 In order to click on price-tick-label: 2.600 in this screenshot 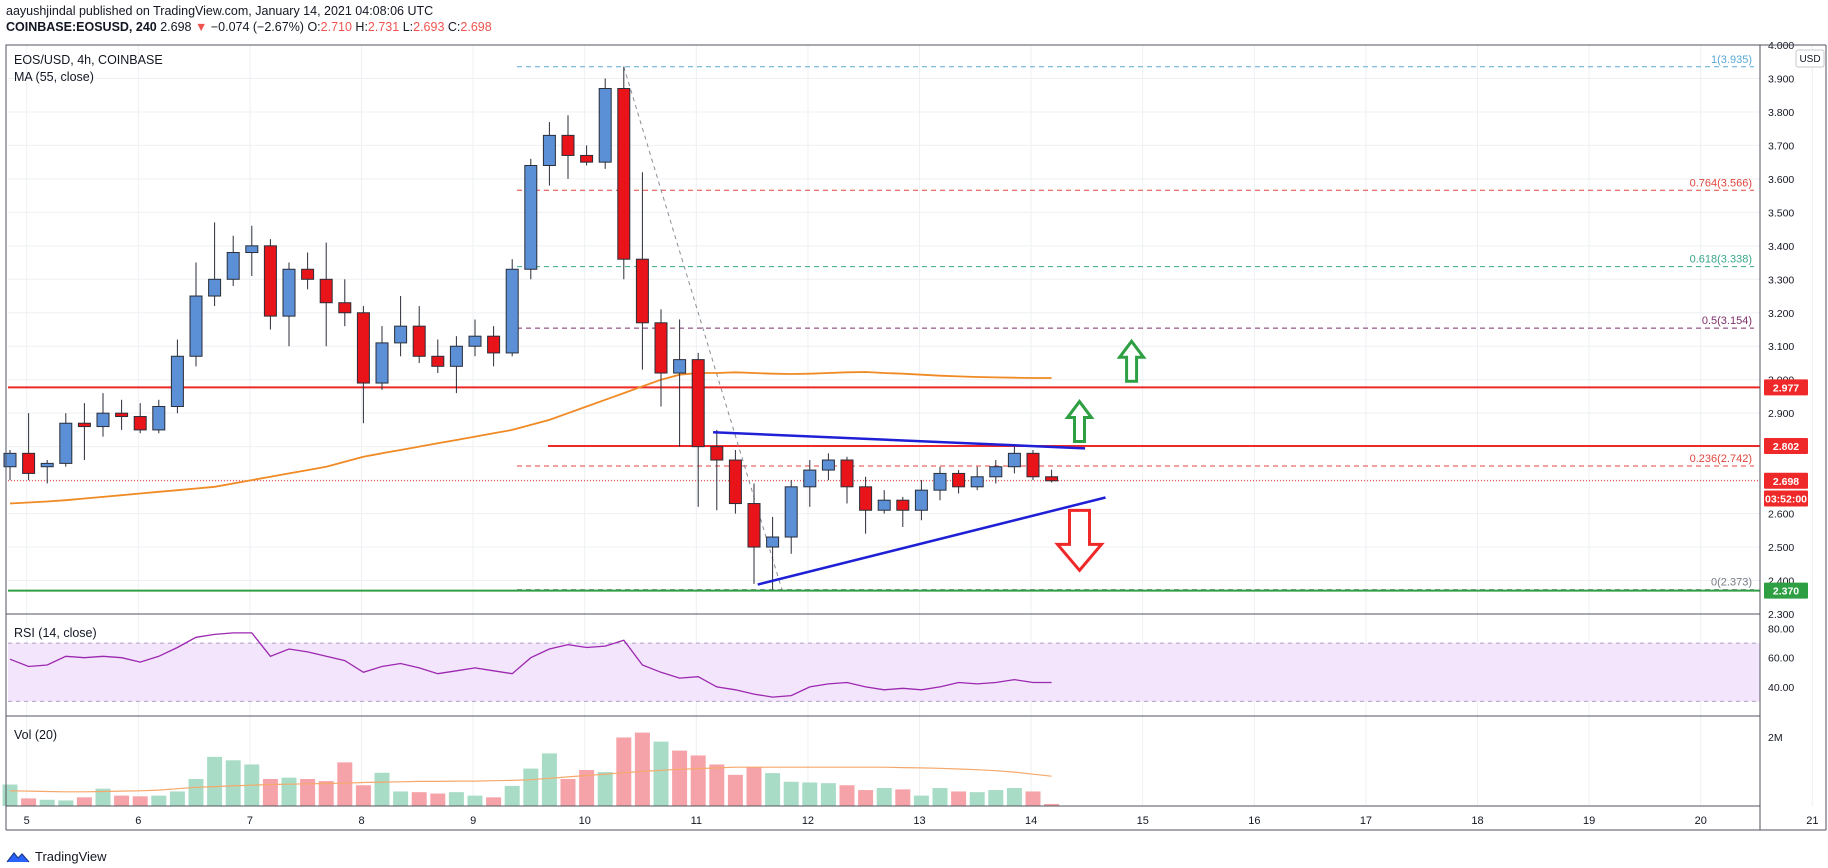, I will do `click(1781, 515)`.